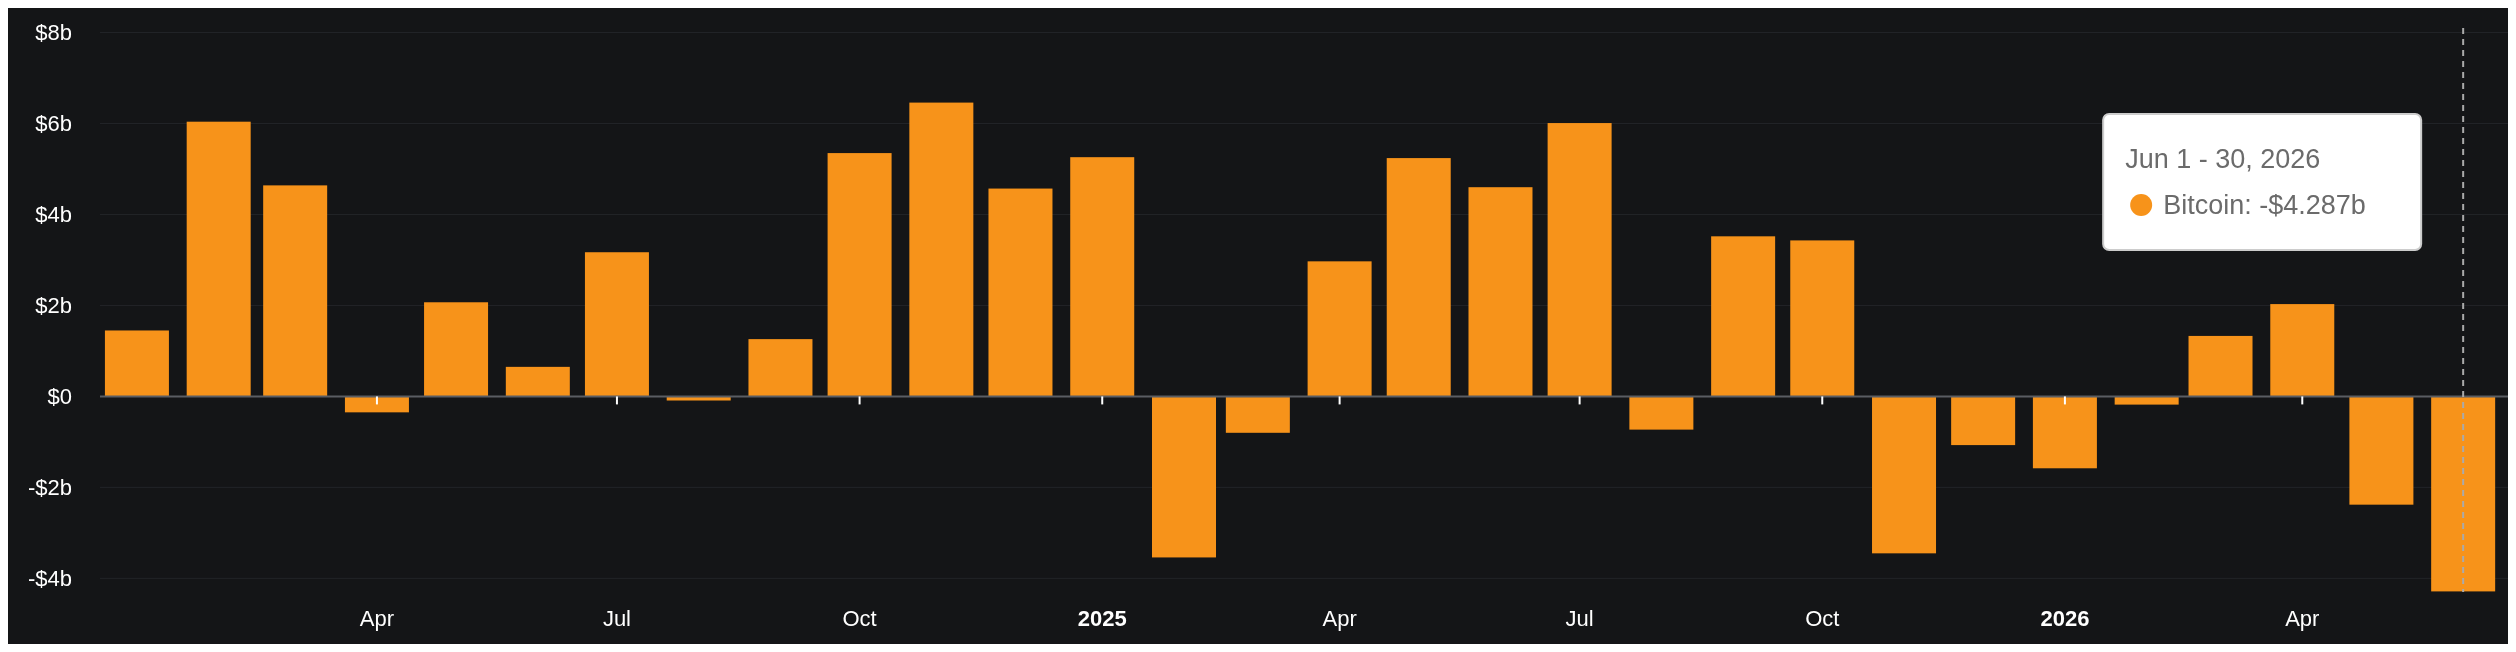 The image size is (2516, 652). I want to click on x-tick-label: 2025, so click(1102, 618).